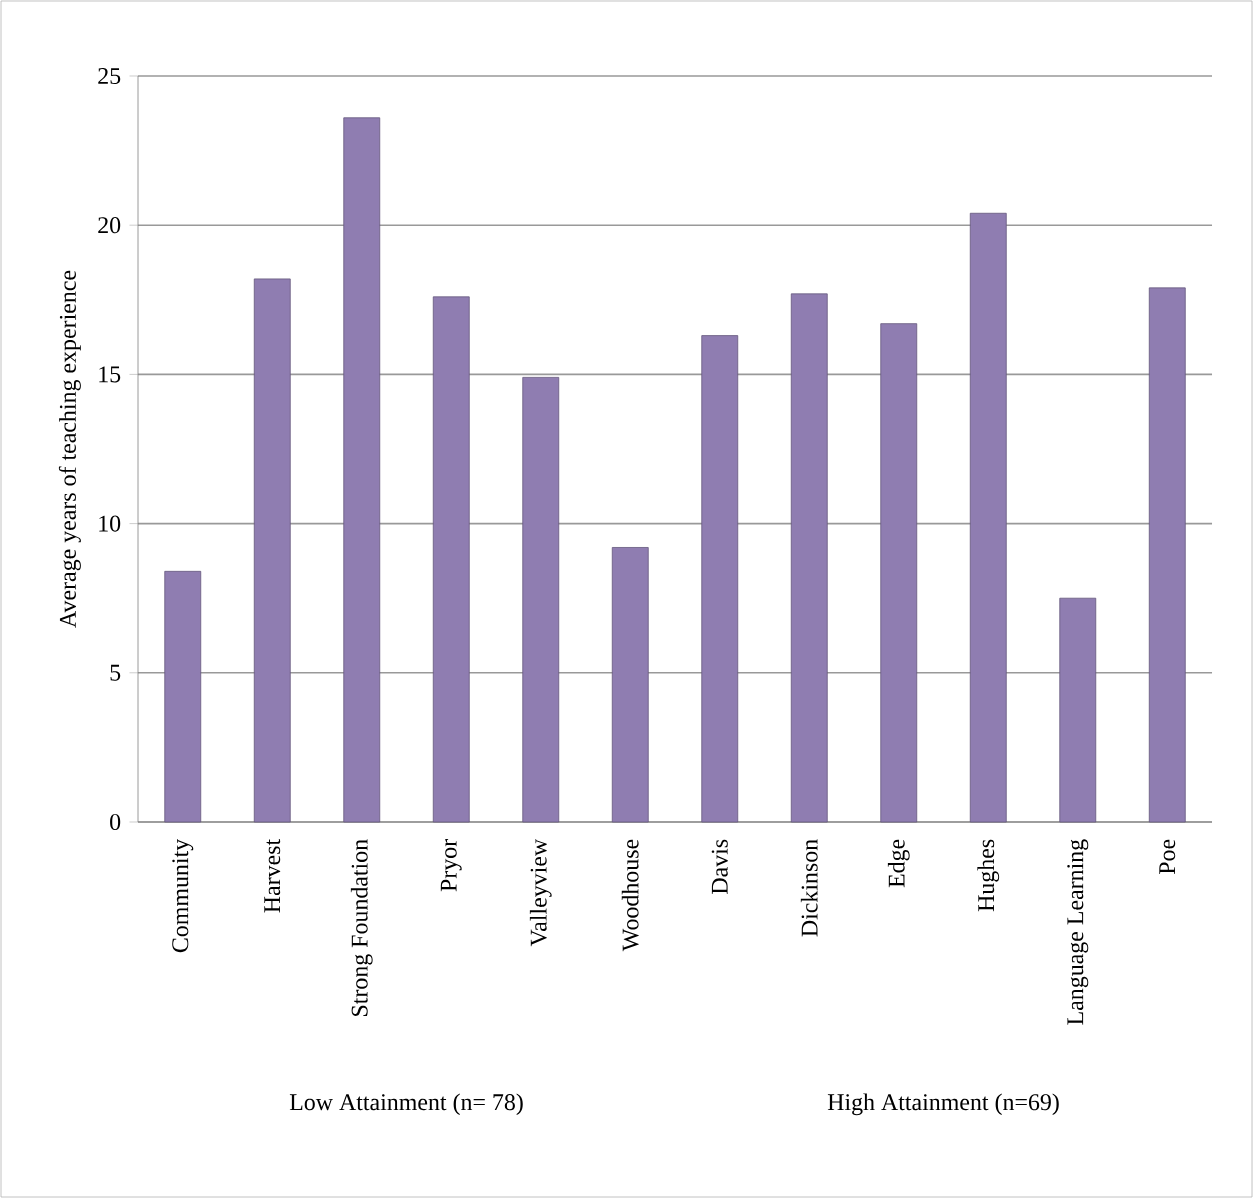 This screenshot has height=1198, width=1253. What do you see at coordinates (988, 875) in the screenshot?
I see `x-tick-label: Hughes` at bounding box center [988, 875].